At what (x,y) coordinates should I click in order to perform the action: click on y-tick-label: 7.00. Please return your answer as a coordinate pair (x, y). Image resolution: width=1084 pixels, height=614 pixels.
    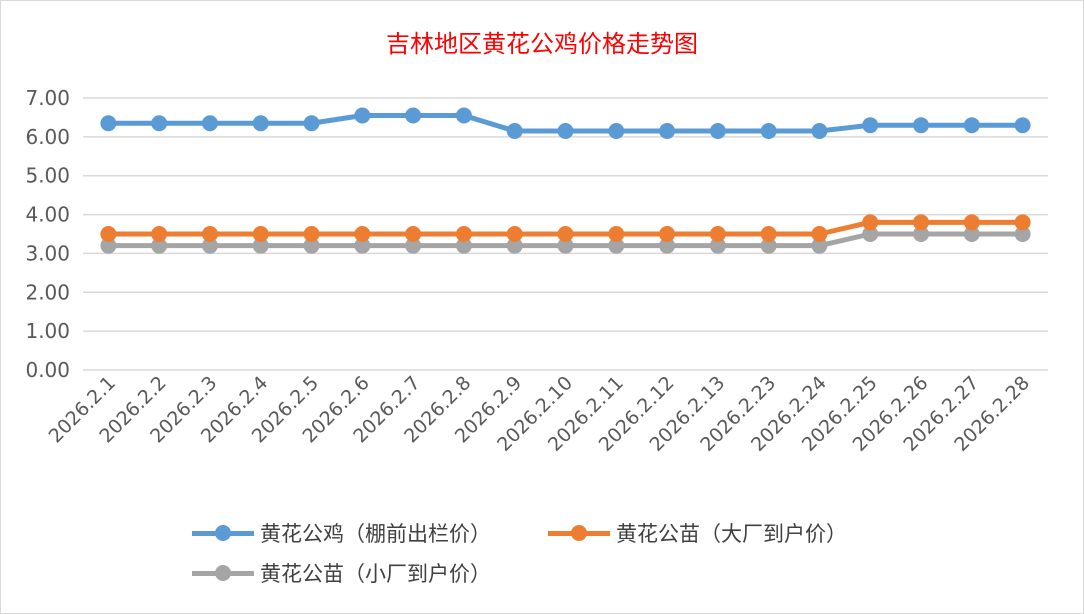
    Looking at the image, I should click on (47, 98).